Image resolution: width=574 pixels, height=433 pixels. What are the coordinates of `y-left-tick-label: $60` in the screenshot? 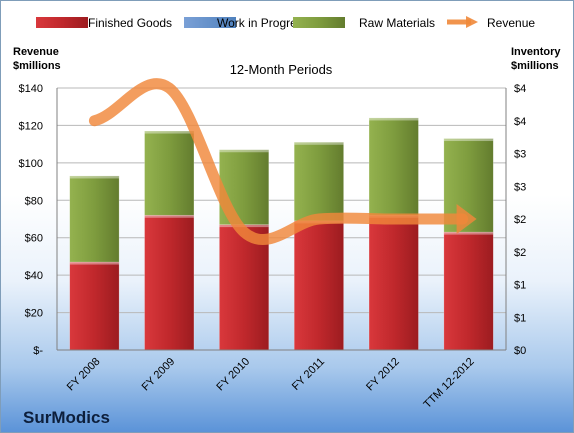 It's located at (34, 239).